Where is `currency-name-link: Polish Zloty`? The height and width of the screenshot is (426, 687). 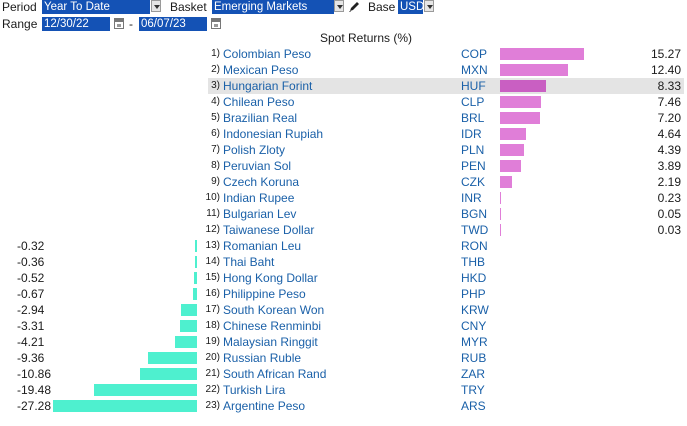 currency-name-link: Polish Zloty is located at coordinates (254, 150).